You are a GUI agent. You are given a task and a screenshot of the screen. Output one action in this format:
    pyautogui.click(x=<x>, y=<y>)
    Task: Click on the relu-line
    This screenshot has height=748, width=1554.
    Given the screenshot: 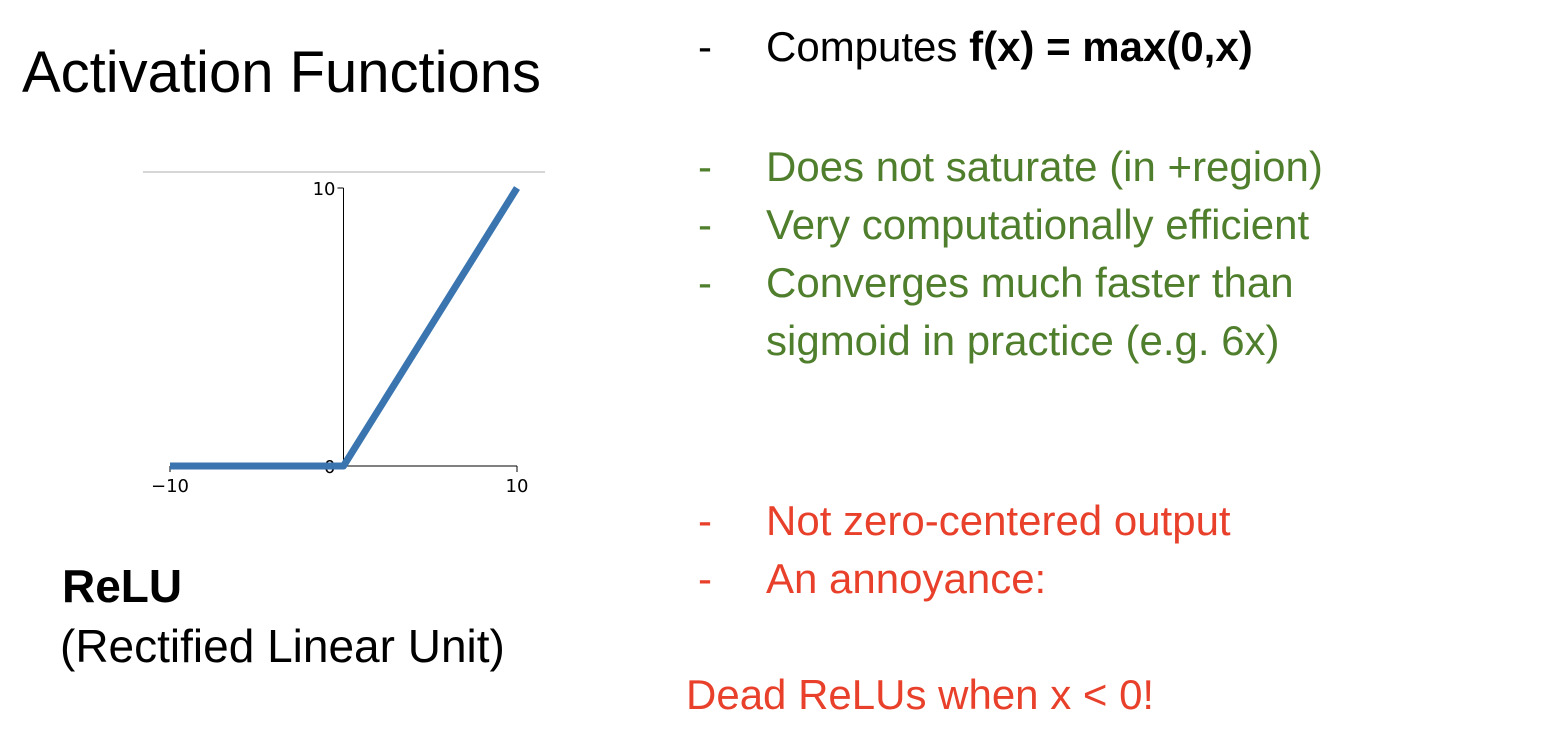 What is the action you would take?
    pyautogui.click(x=345, y=328)
    